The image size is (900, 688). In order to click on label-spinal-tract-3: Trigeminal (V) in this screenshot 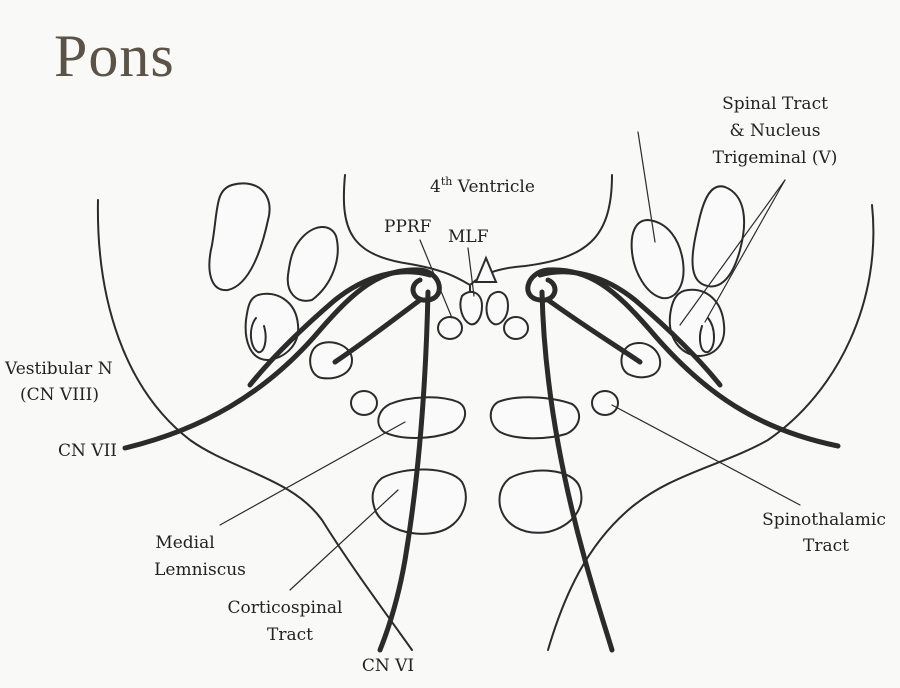, I will do `click(775, 158)`.